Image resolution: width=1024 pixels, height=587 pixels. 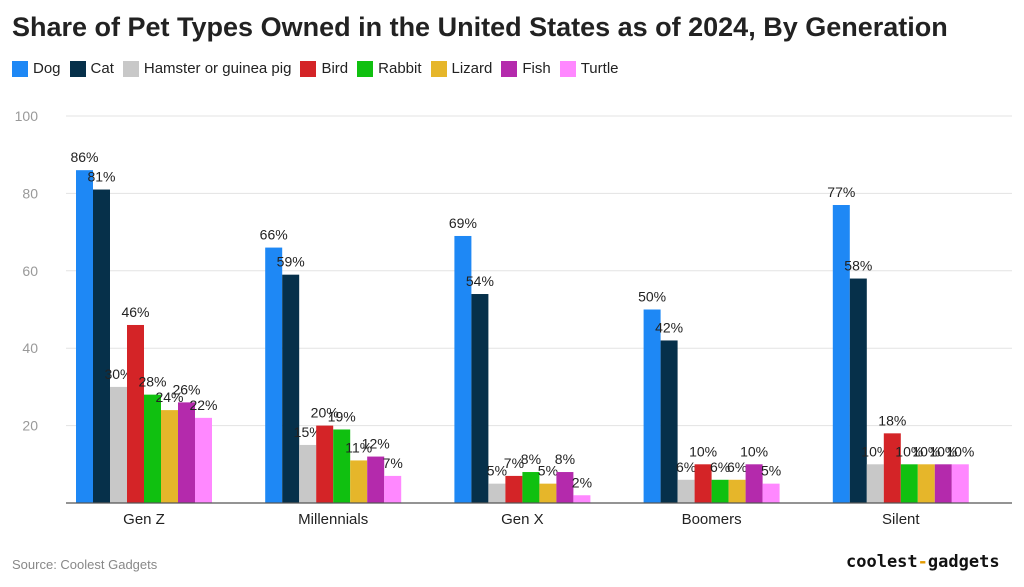 I want to click on legend-item-7: Turtle, so click(x=589, y=68).